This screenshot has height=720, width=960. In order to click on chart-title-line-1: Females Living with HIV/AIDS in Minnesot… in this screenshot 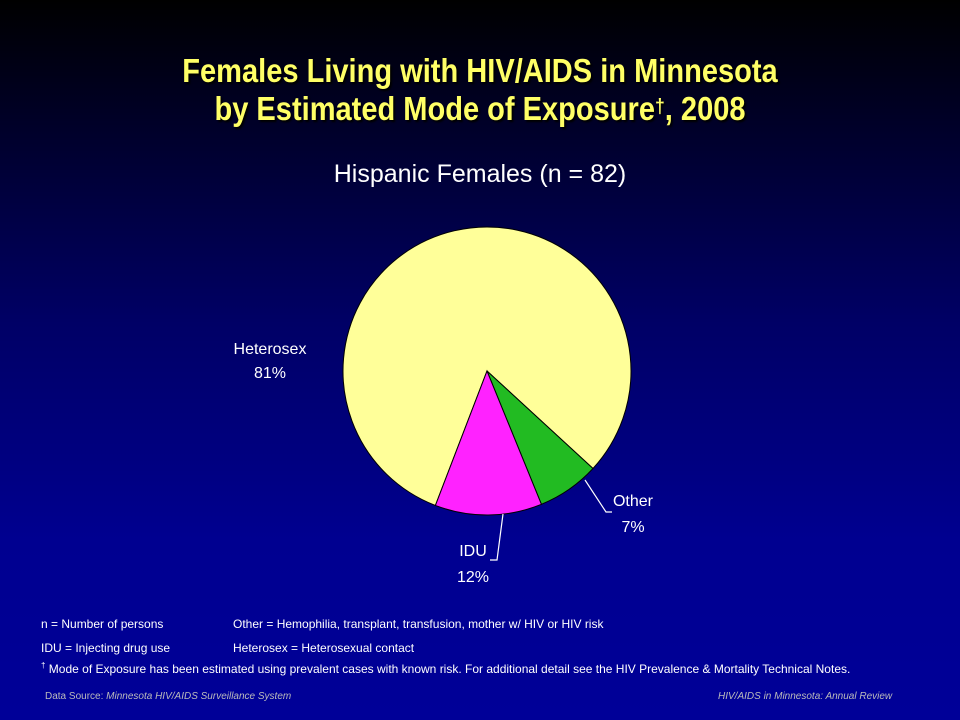, I will do `click(480, 70)`.